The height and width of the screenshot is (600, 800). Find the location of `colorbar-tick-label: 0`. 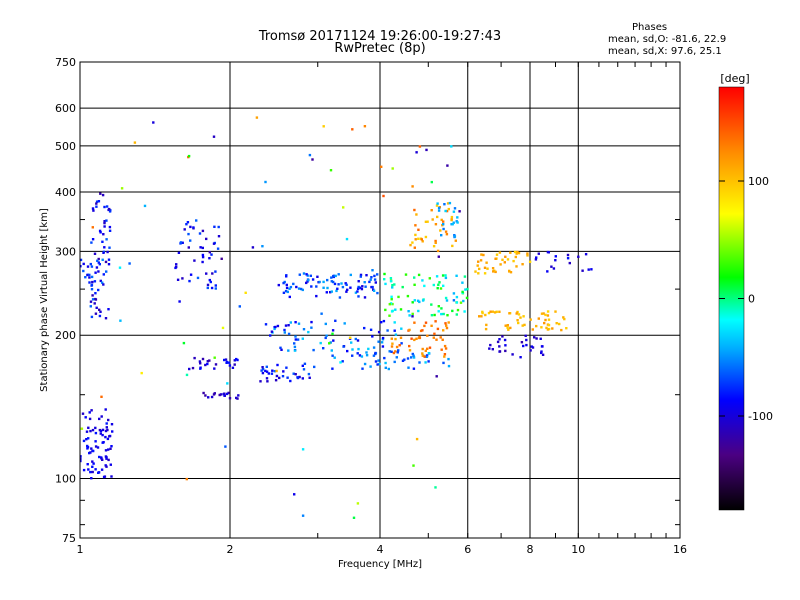

colorbar-tick-label: 0 is located at coordinates (751, 299).